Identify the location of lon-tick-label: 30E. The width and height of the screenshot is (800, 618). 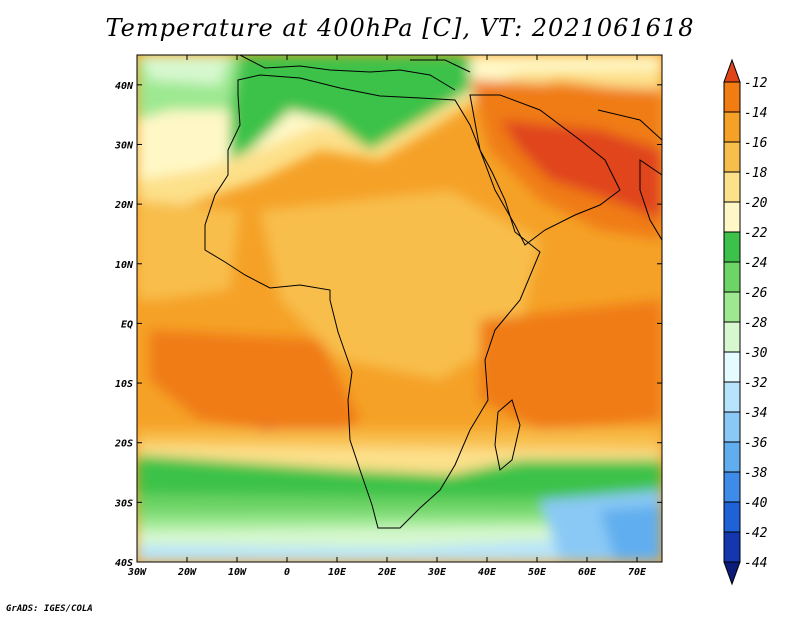
(437, 572).